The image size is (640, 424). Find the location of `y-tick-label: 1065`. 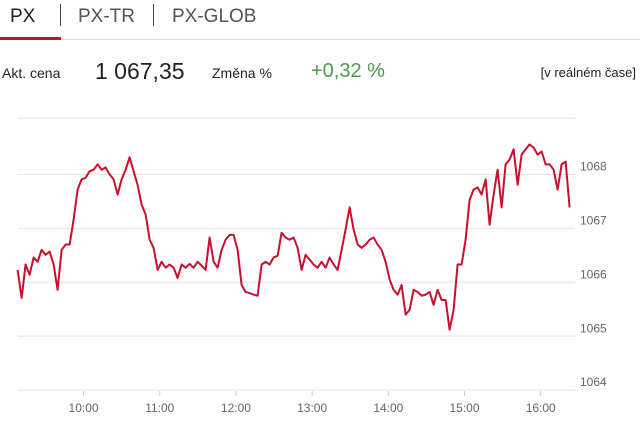

y-tick-label: 1065 is located at coordinates (593, 328).